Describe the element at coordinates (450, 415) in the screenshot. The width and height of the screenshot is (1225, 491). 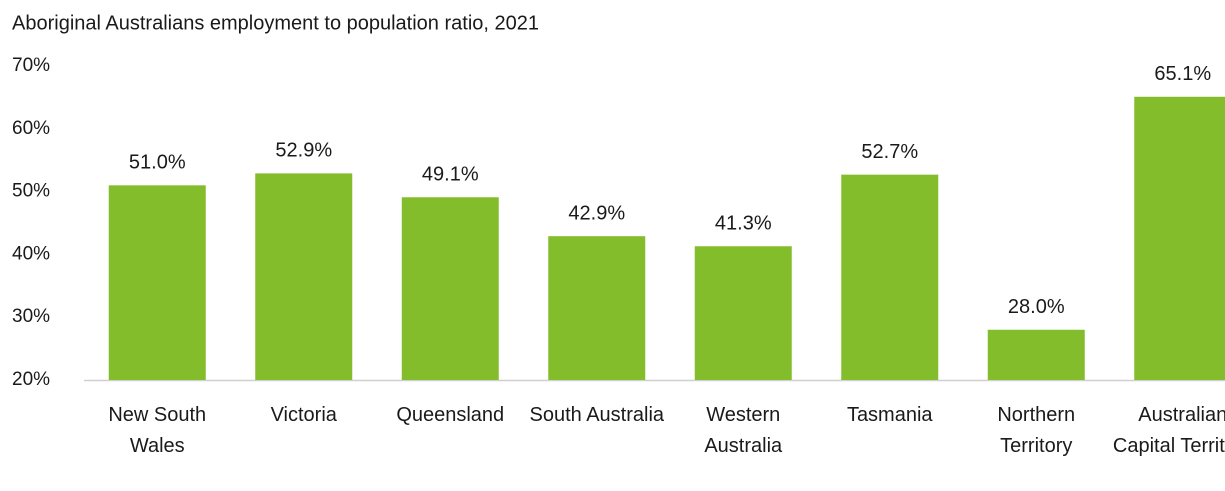
I see `x-tick-label: Queensland` at that location.